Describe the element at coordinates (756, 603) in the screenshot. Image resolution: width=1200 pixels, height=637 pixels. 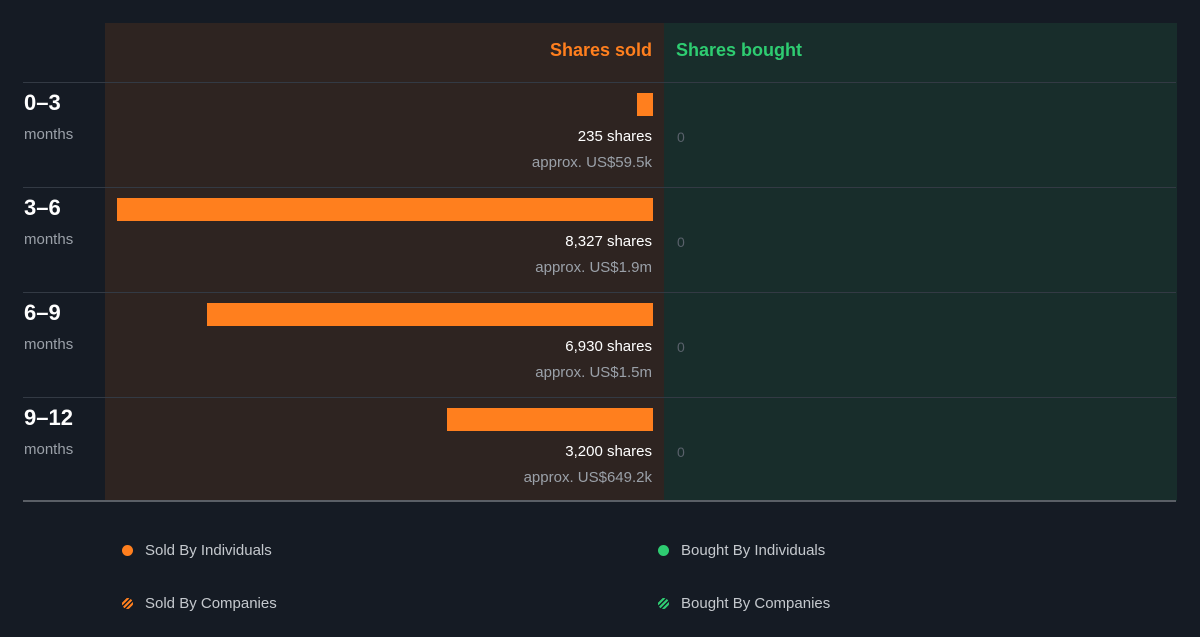
I see `legend-label: Bought By Companies` at that location.